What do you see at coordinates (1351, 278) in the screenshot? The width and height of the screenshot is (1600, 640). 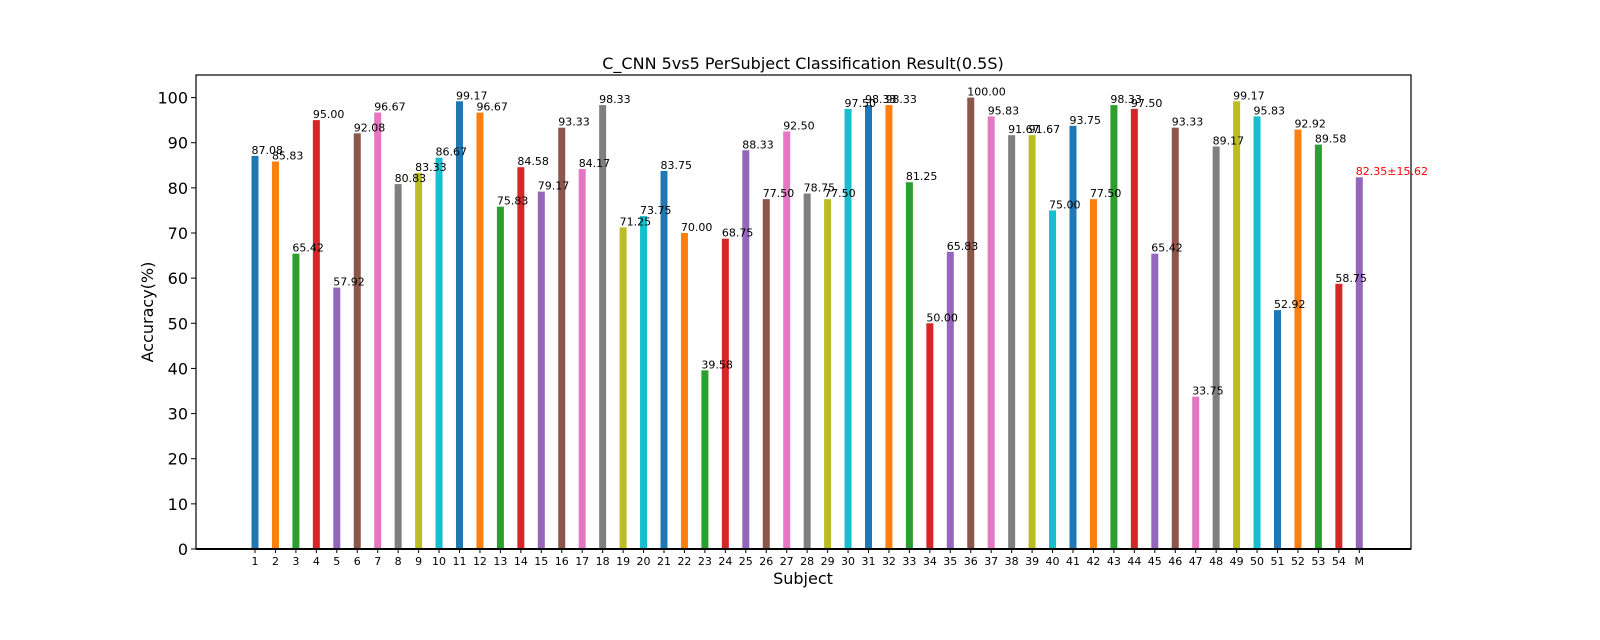 I see `bar-data-label: 58.75` at bounding box center [1351, 278].